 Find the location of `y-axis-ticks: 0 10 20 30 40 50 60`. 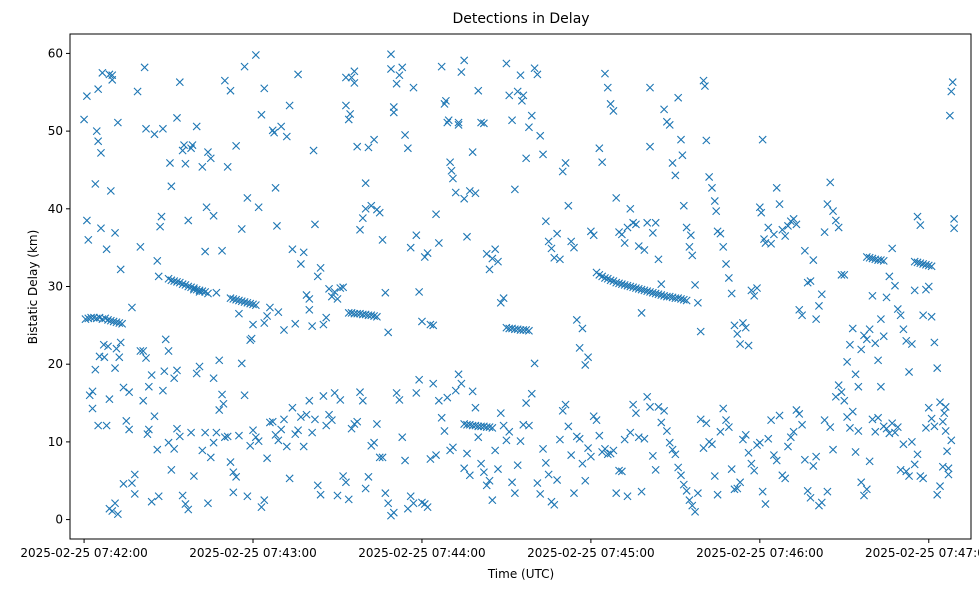

y-axis-ticks: 0 10 20 30 40 50 60 is located at coordinates (59, 286).